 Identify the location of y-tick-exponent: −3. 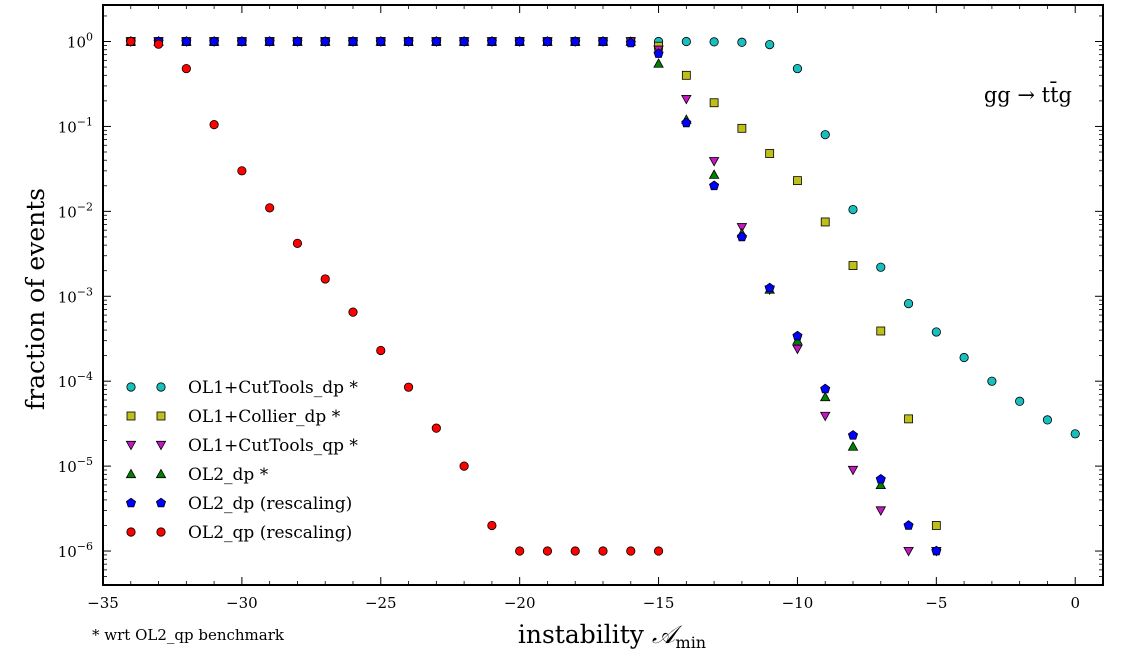
(85, 291).